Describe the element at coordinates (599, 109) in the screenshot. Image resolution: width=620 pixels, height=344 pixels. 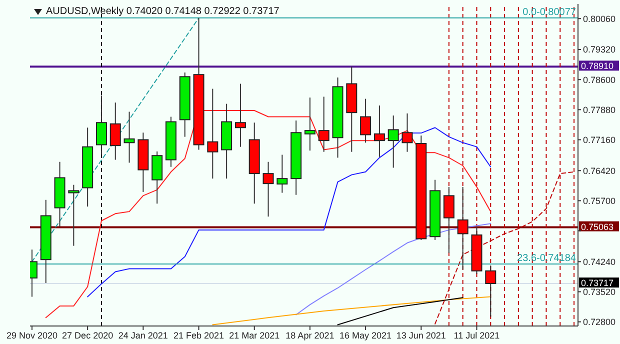
I see `y-tick-label: 0.77880` at that location.